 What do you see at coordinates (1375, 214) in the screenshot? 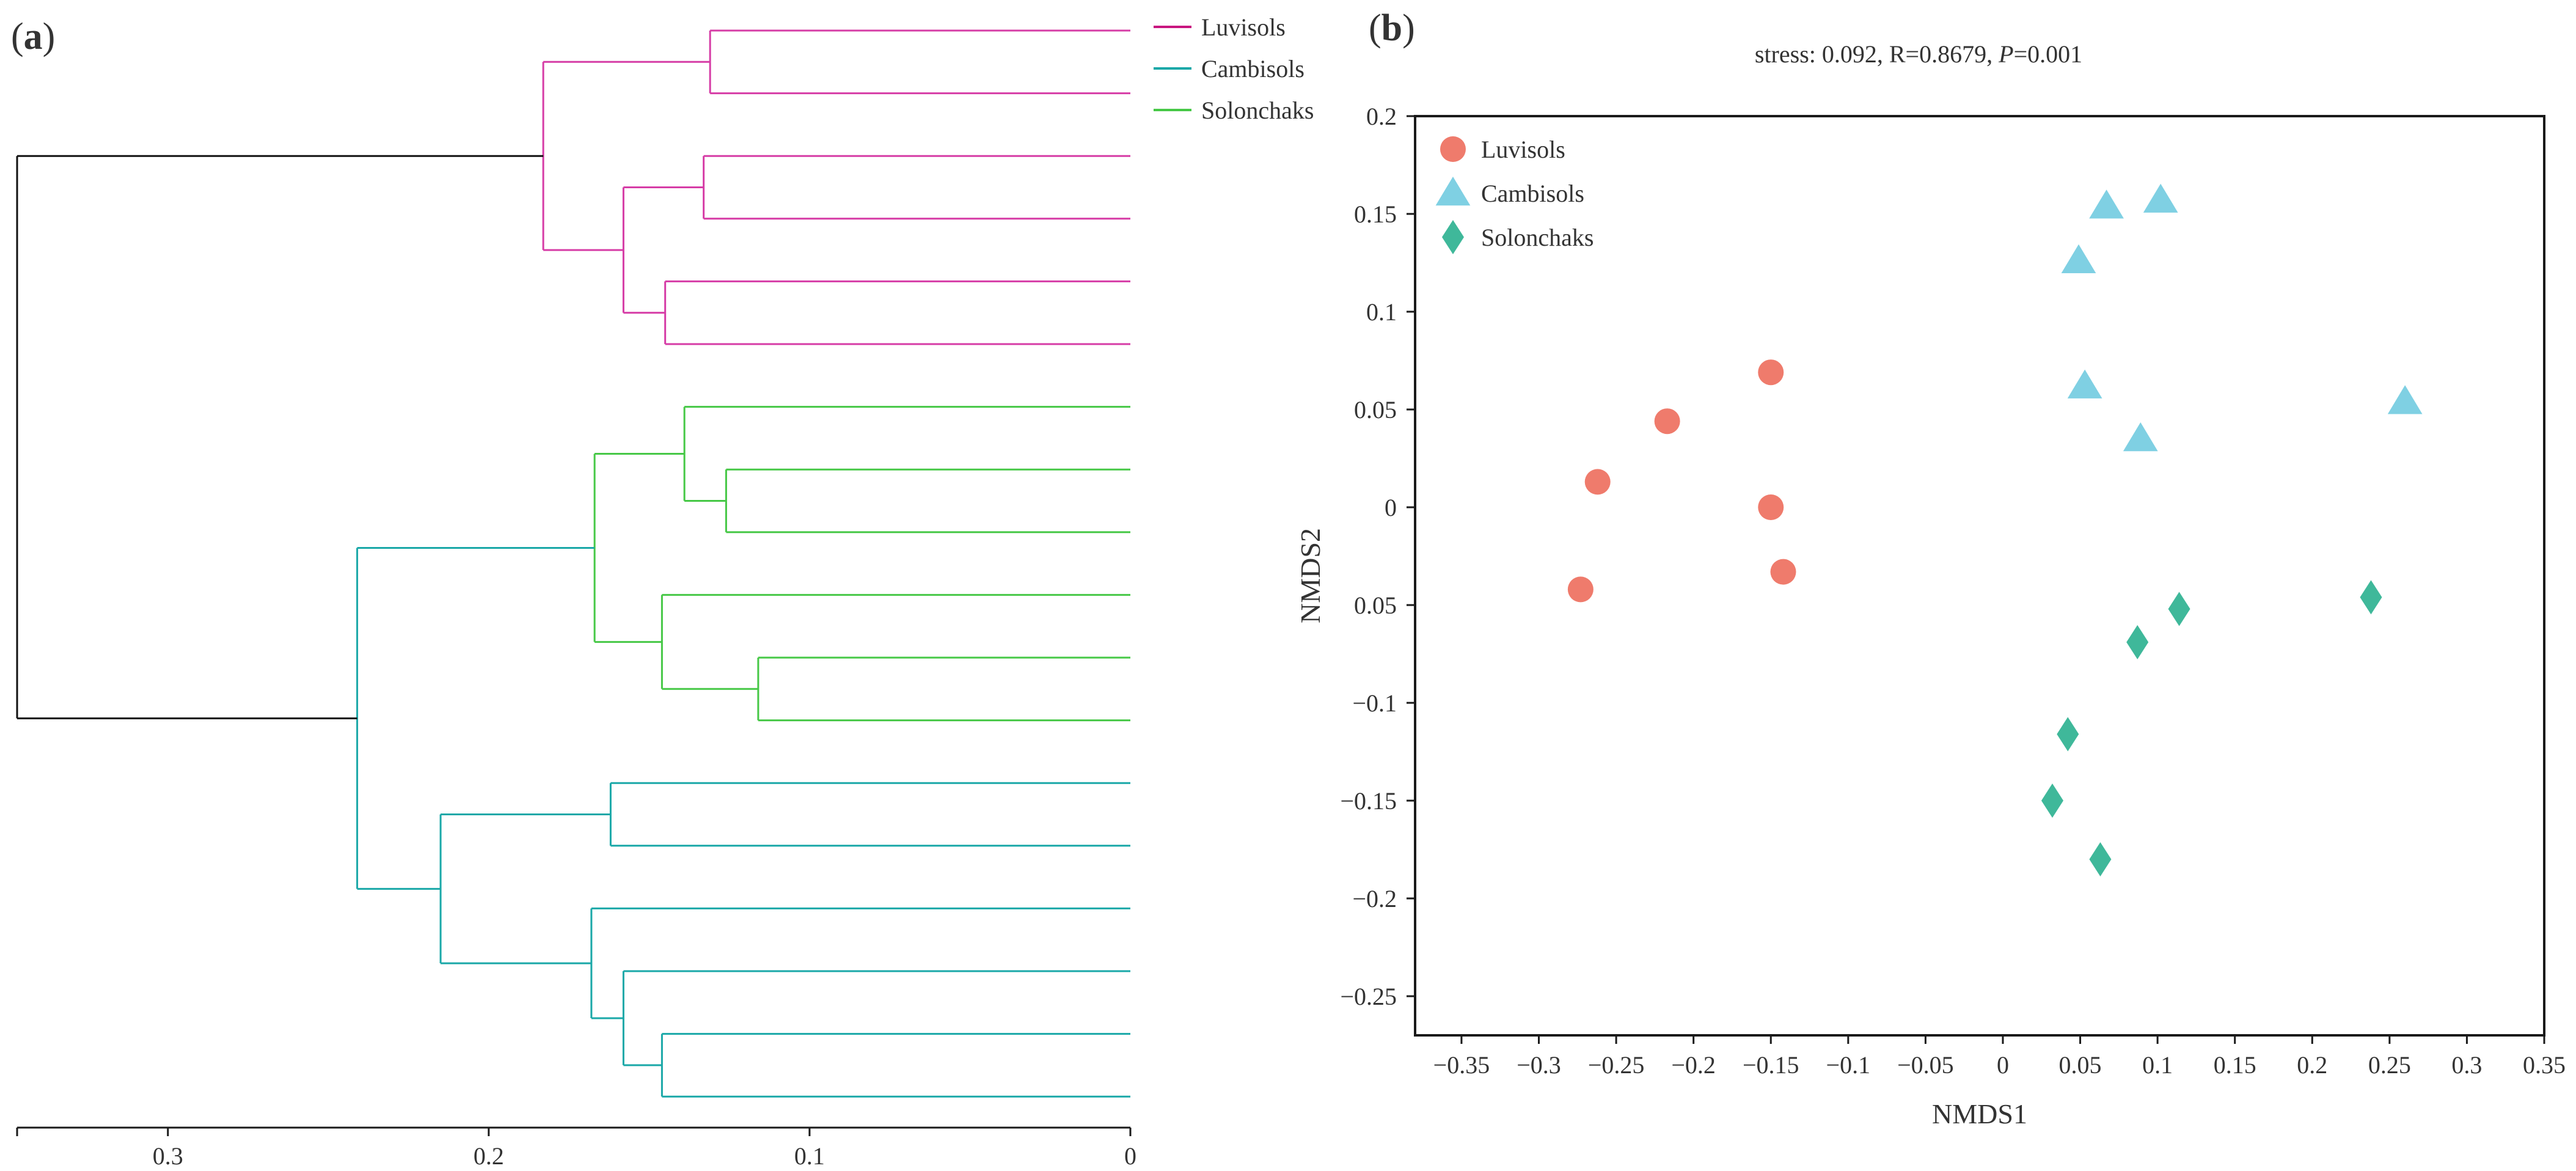
I see `y-tick-label: 0.15` at bounding box center [1375, 214].